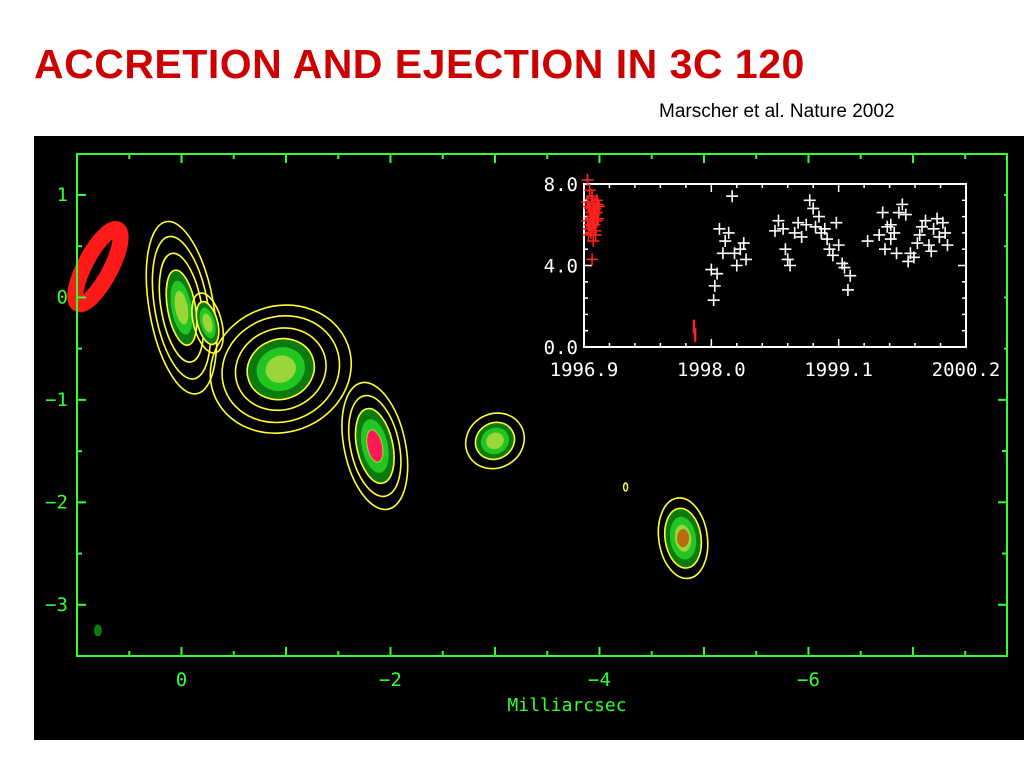  What do you see at coordinates (775, 370) in the screenshot?
I see `inset-x-tick-labels: 1996.9 1998.0 1999.1 2000.2` at bounding box center [775, 370].